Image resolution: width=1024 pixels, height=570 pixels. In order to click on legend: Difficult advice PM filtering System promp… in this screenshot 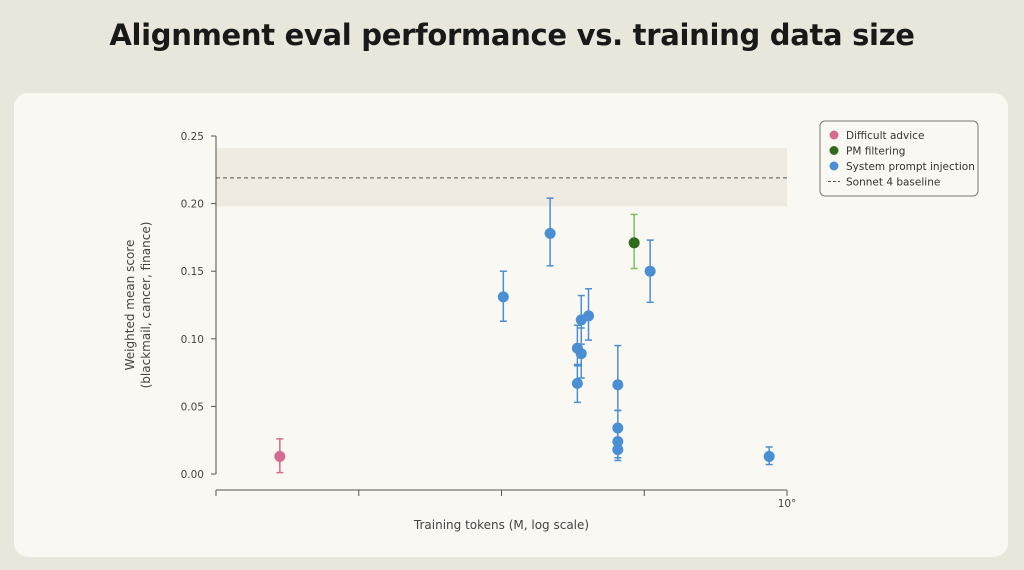, I will do `click(899, 158)`.